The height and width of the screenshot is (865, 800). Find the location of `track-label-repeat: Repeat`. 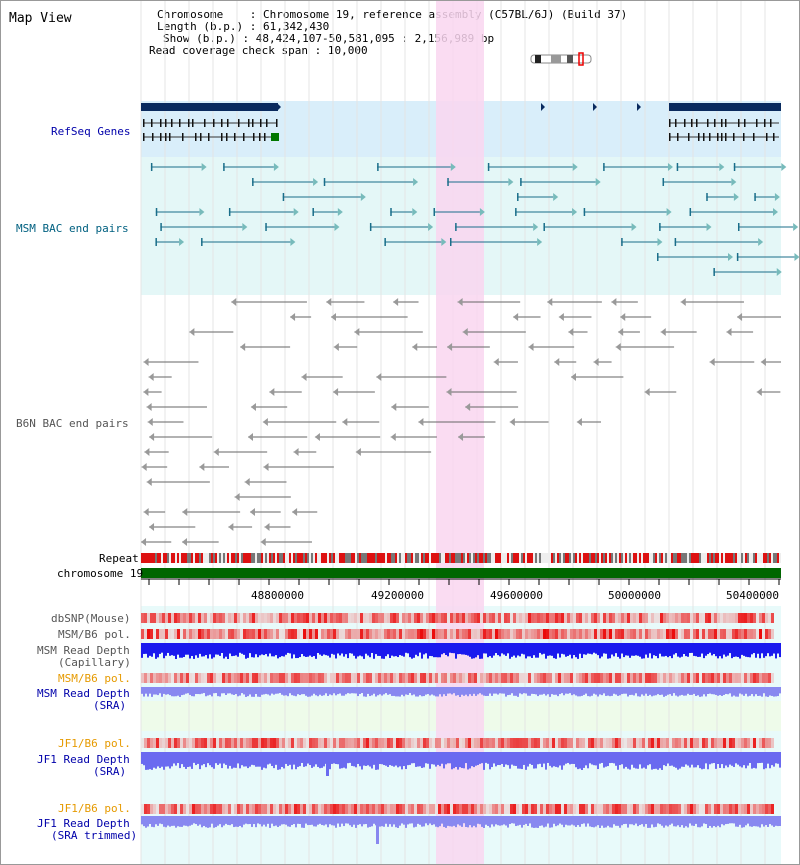

track-label-repeat: Repeat is located at coordinates (119, 558).